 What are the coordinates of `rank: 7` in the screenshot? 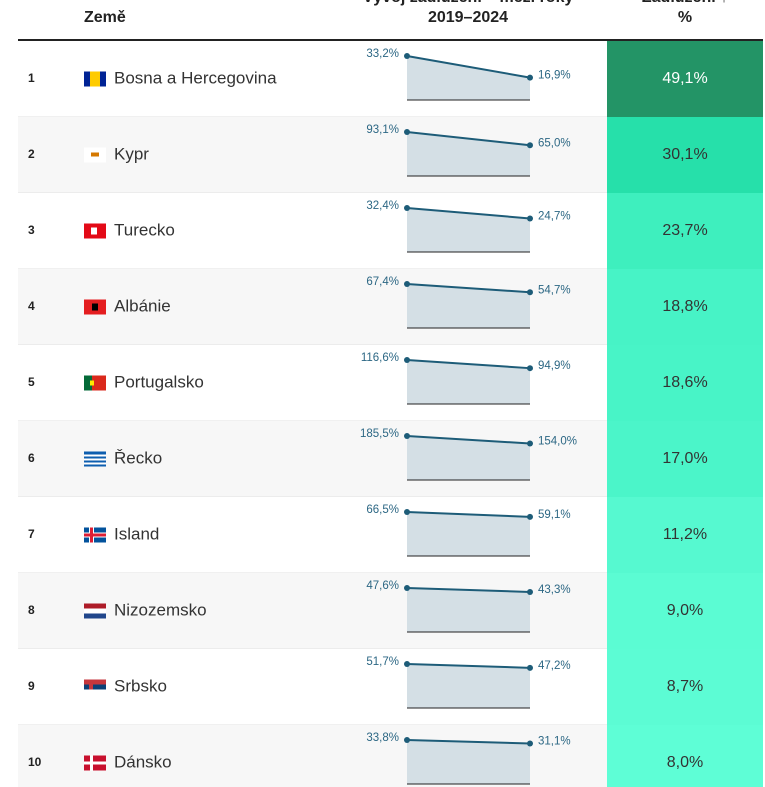 It's located at (31, 534).